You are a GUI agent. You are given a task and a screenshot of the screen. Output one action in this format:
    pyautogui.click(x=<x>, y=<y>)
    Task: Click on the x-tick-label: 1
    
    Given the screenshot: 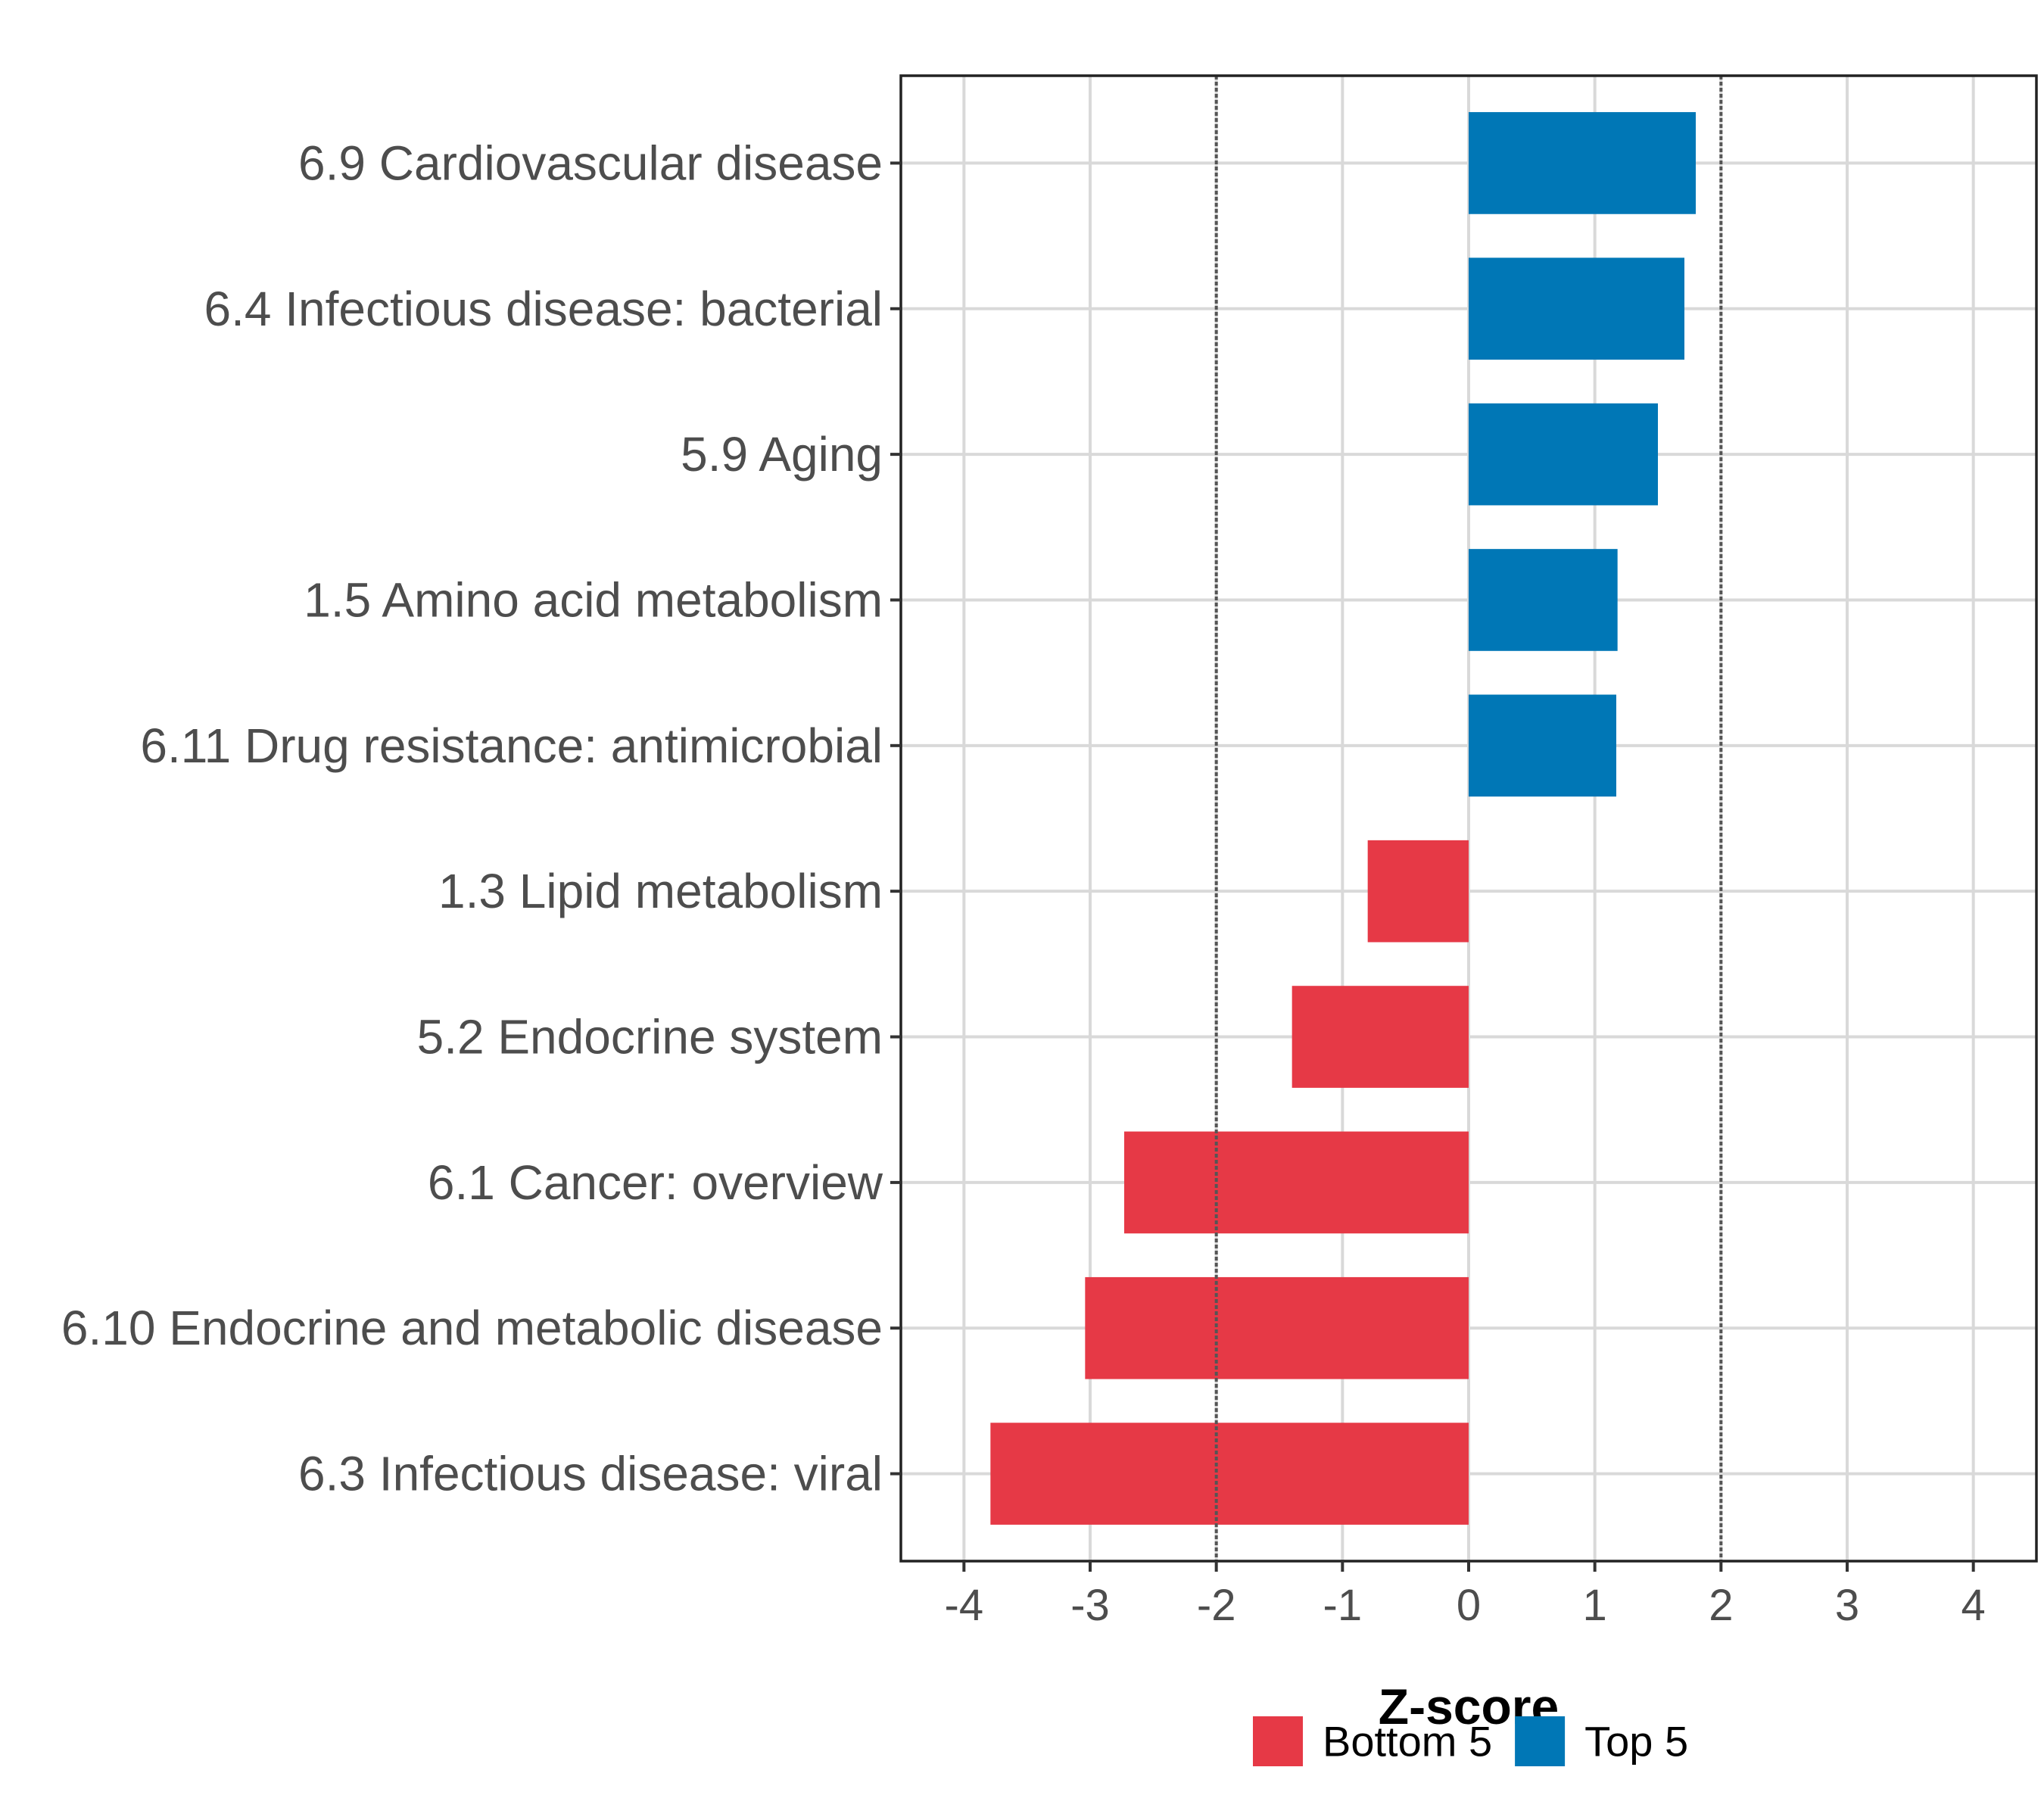 What is the action you would take?
    pyautogui.click(x=1595, y=1605)
    